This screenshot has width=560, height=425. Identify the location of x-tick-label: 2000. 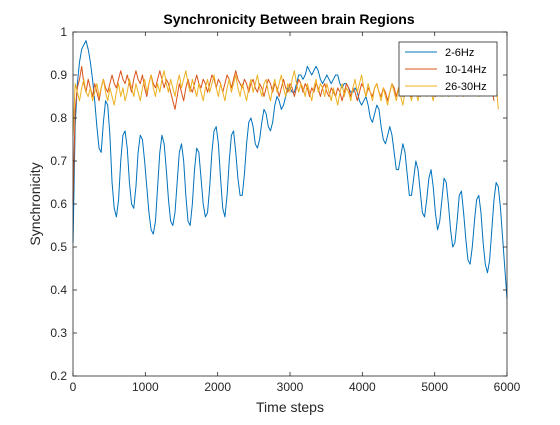
(217, 387).